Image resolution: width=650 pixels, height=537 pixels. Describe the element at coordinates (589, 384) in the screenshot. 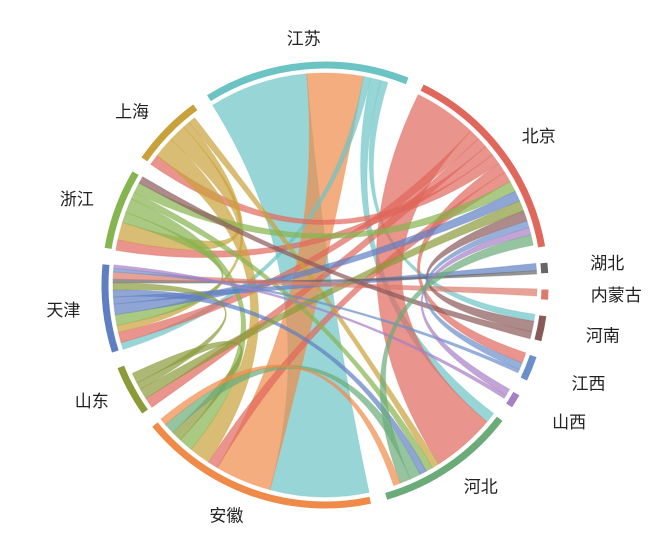

I see `node-label: 江西` at that location.